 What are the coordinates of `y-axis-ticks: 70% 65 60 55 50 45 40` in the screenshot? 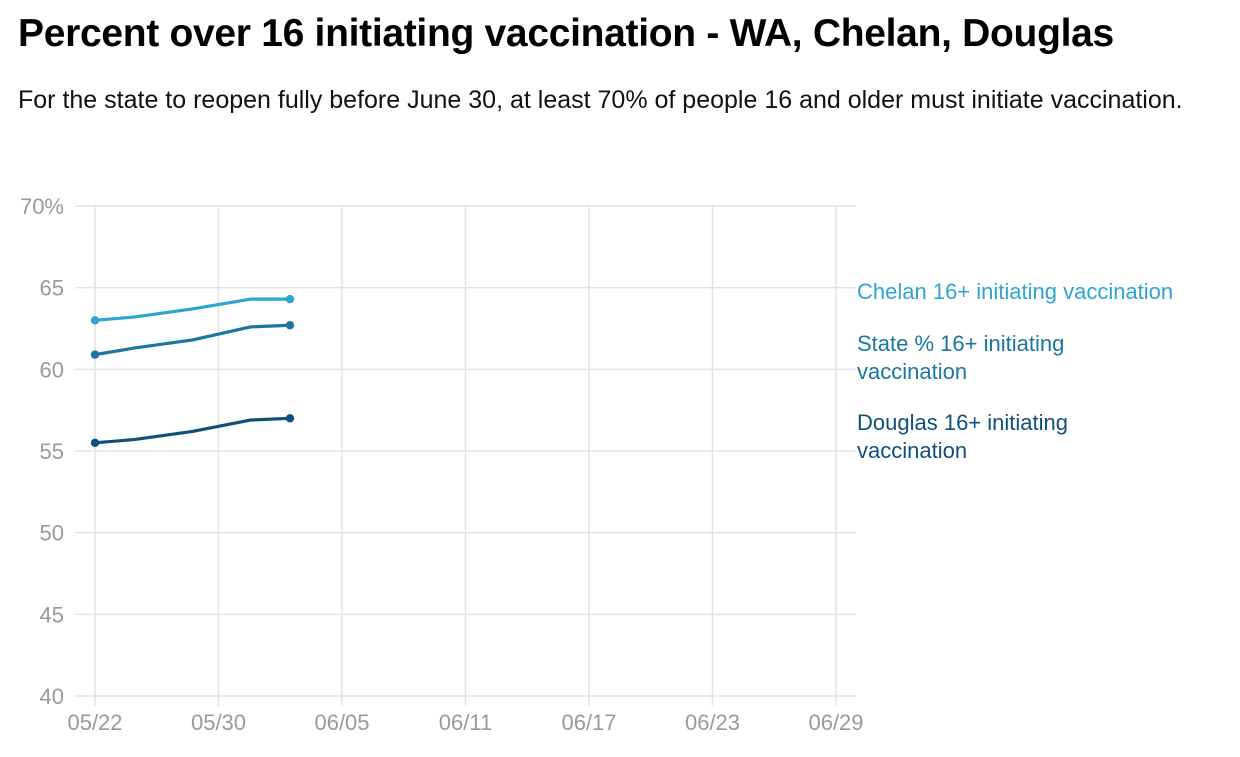 It's located at (42, 451).